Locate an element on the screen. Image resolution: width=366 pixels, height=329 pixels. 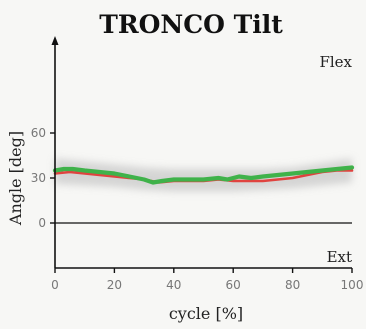
flex-annotation: Flex is located at coordinates (335, 62).